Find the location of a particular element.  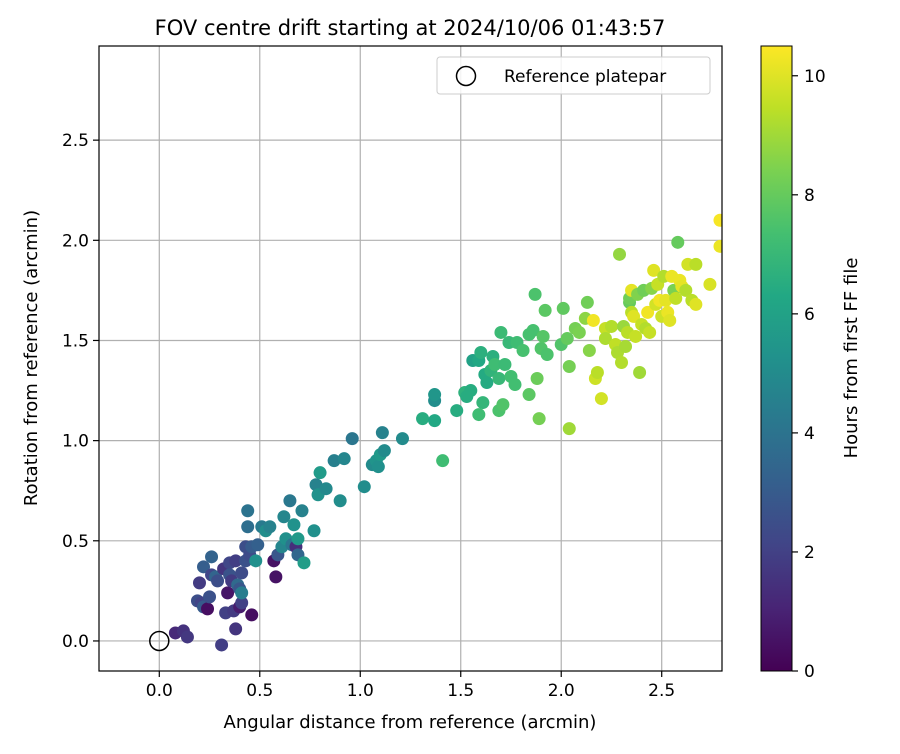

y-axis-ticks: 0.0 0.5 1.0 1.5 2.0 2.5 is located at coordinates (80, 391).